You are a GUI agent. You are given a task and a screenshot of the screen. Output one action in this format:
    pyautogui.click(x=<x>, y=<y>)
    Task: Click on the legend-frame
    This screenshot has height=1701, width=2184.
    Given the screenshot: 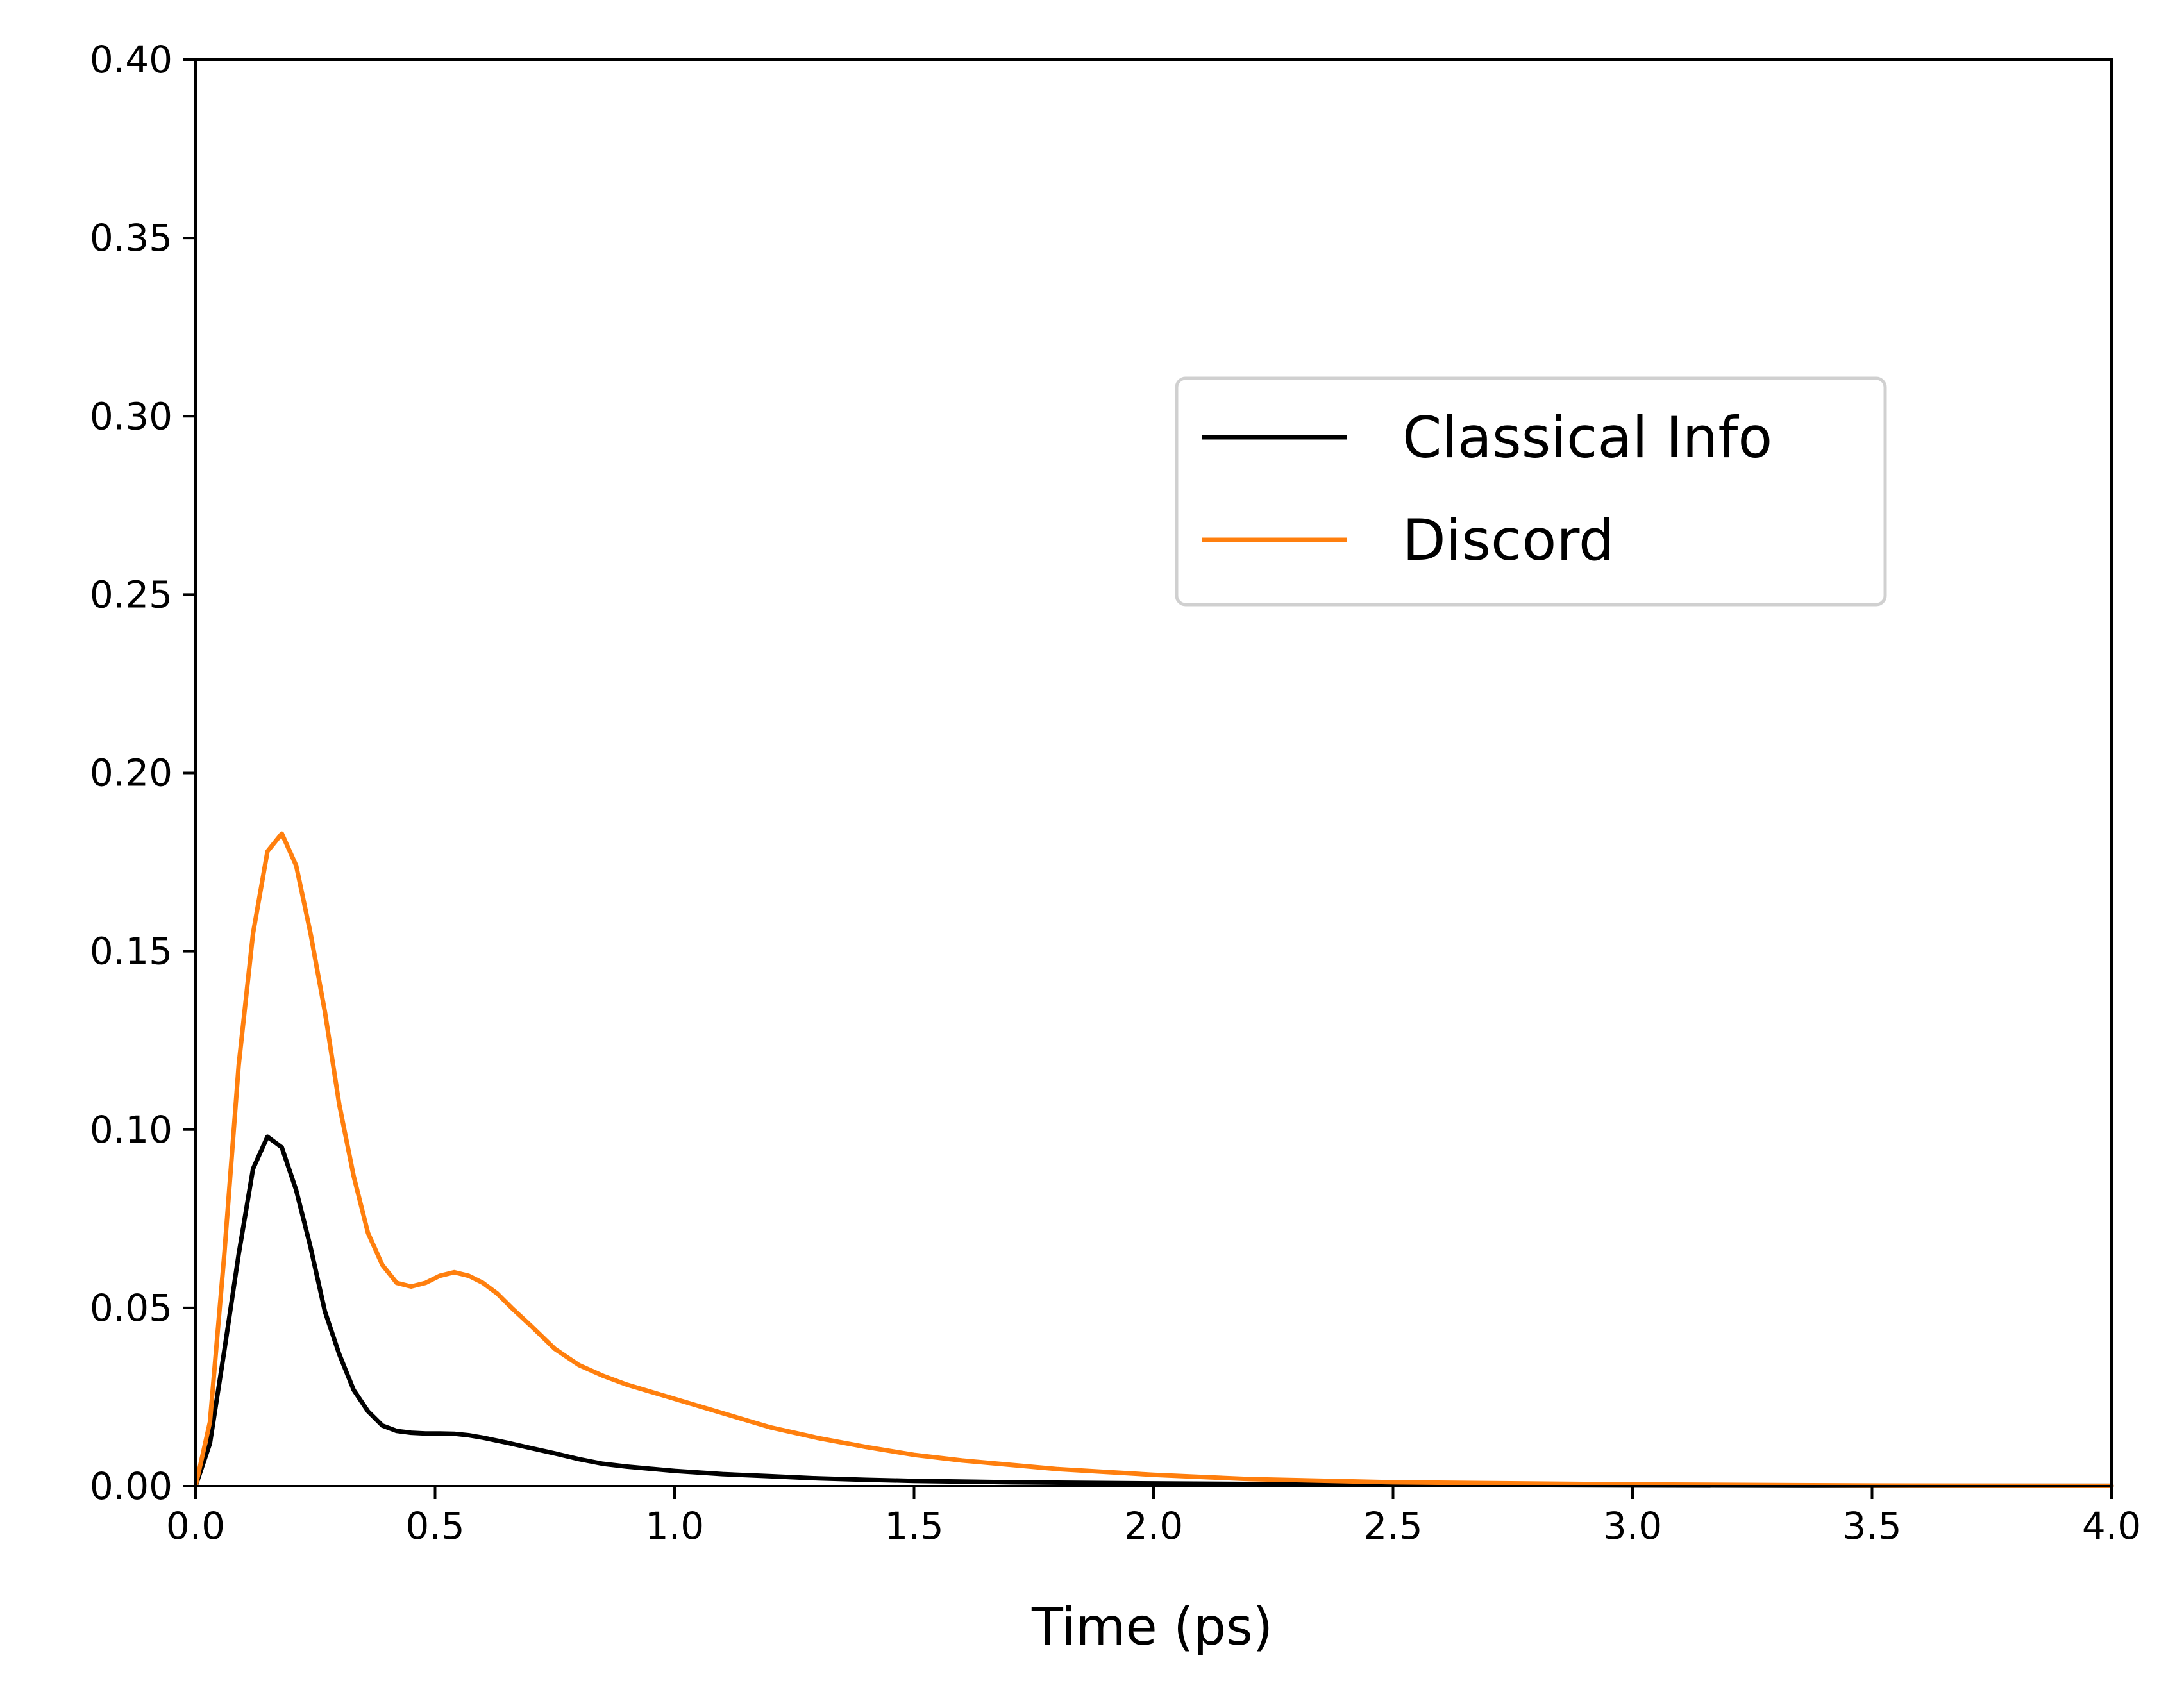 What is the action you would take?
    pyautogui.click(x=1531, y=491)
    